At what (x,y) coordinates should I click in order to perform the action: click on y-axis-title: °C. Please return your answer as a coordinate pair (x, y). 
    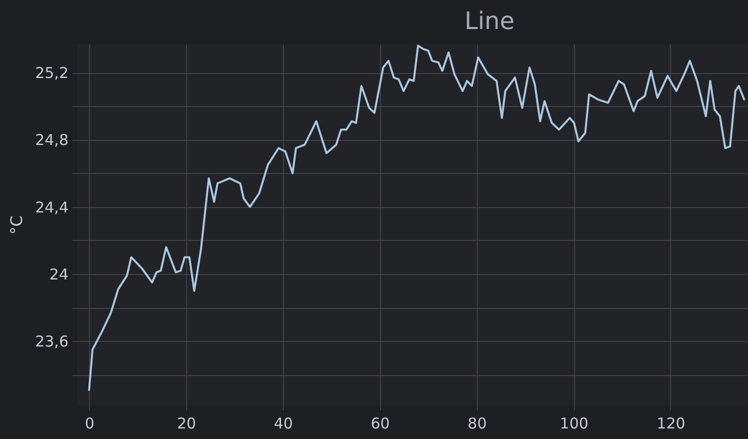
    Looking at the image, I should click on (16, 225).